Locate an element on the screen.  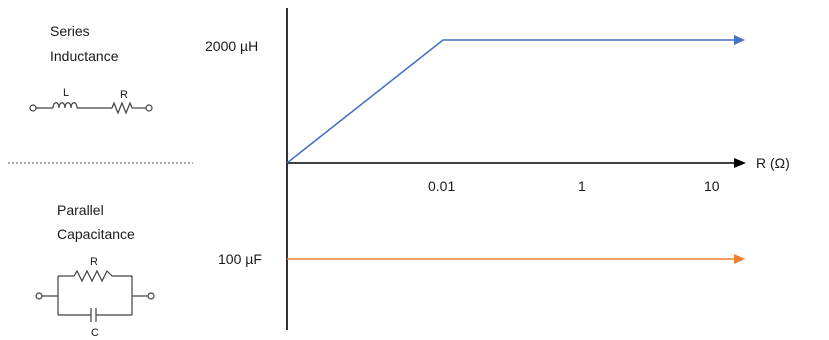
x-tick-label-1: 1 is located at coordinates (582, 186).